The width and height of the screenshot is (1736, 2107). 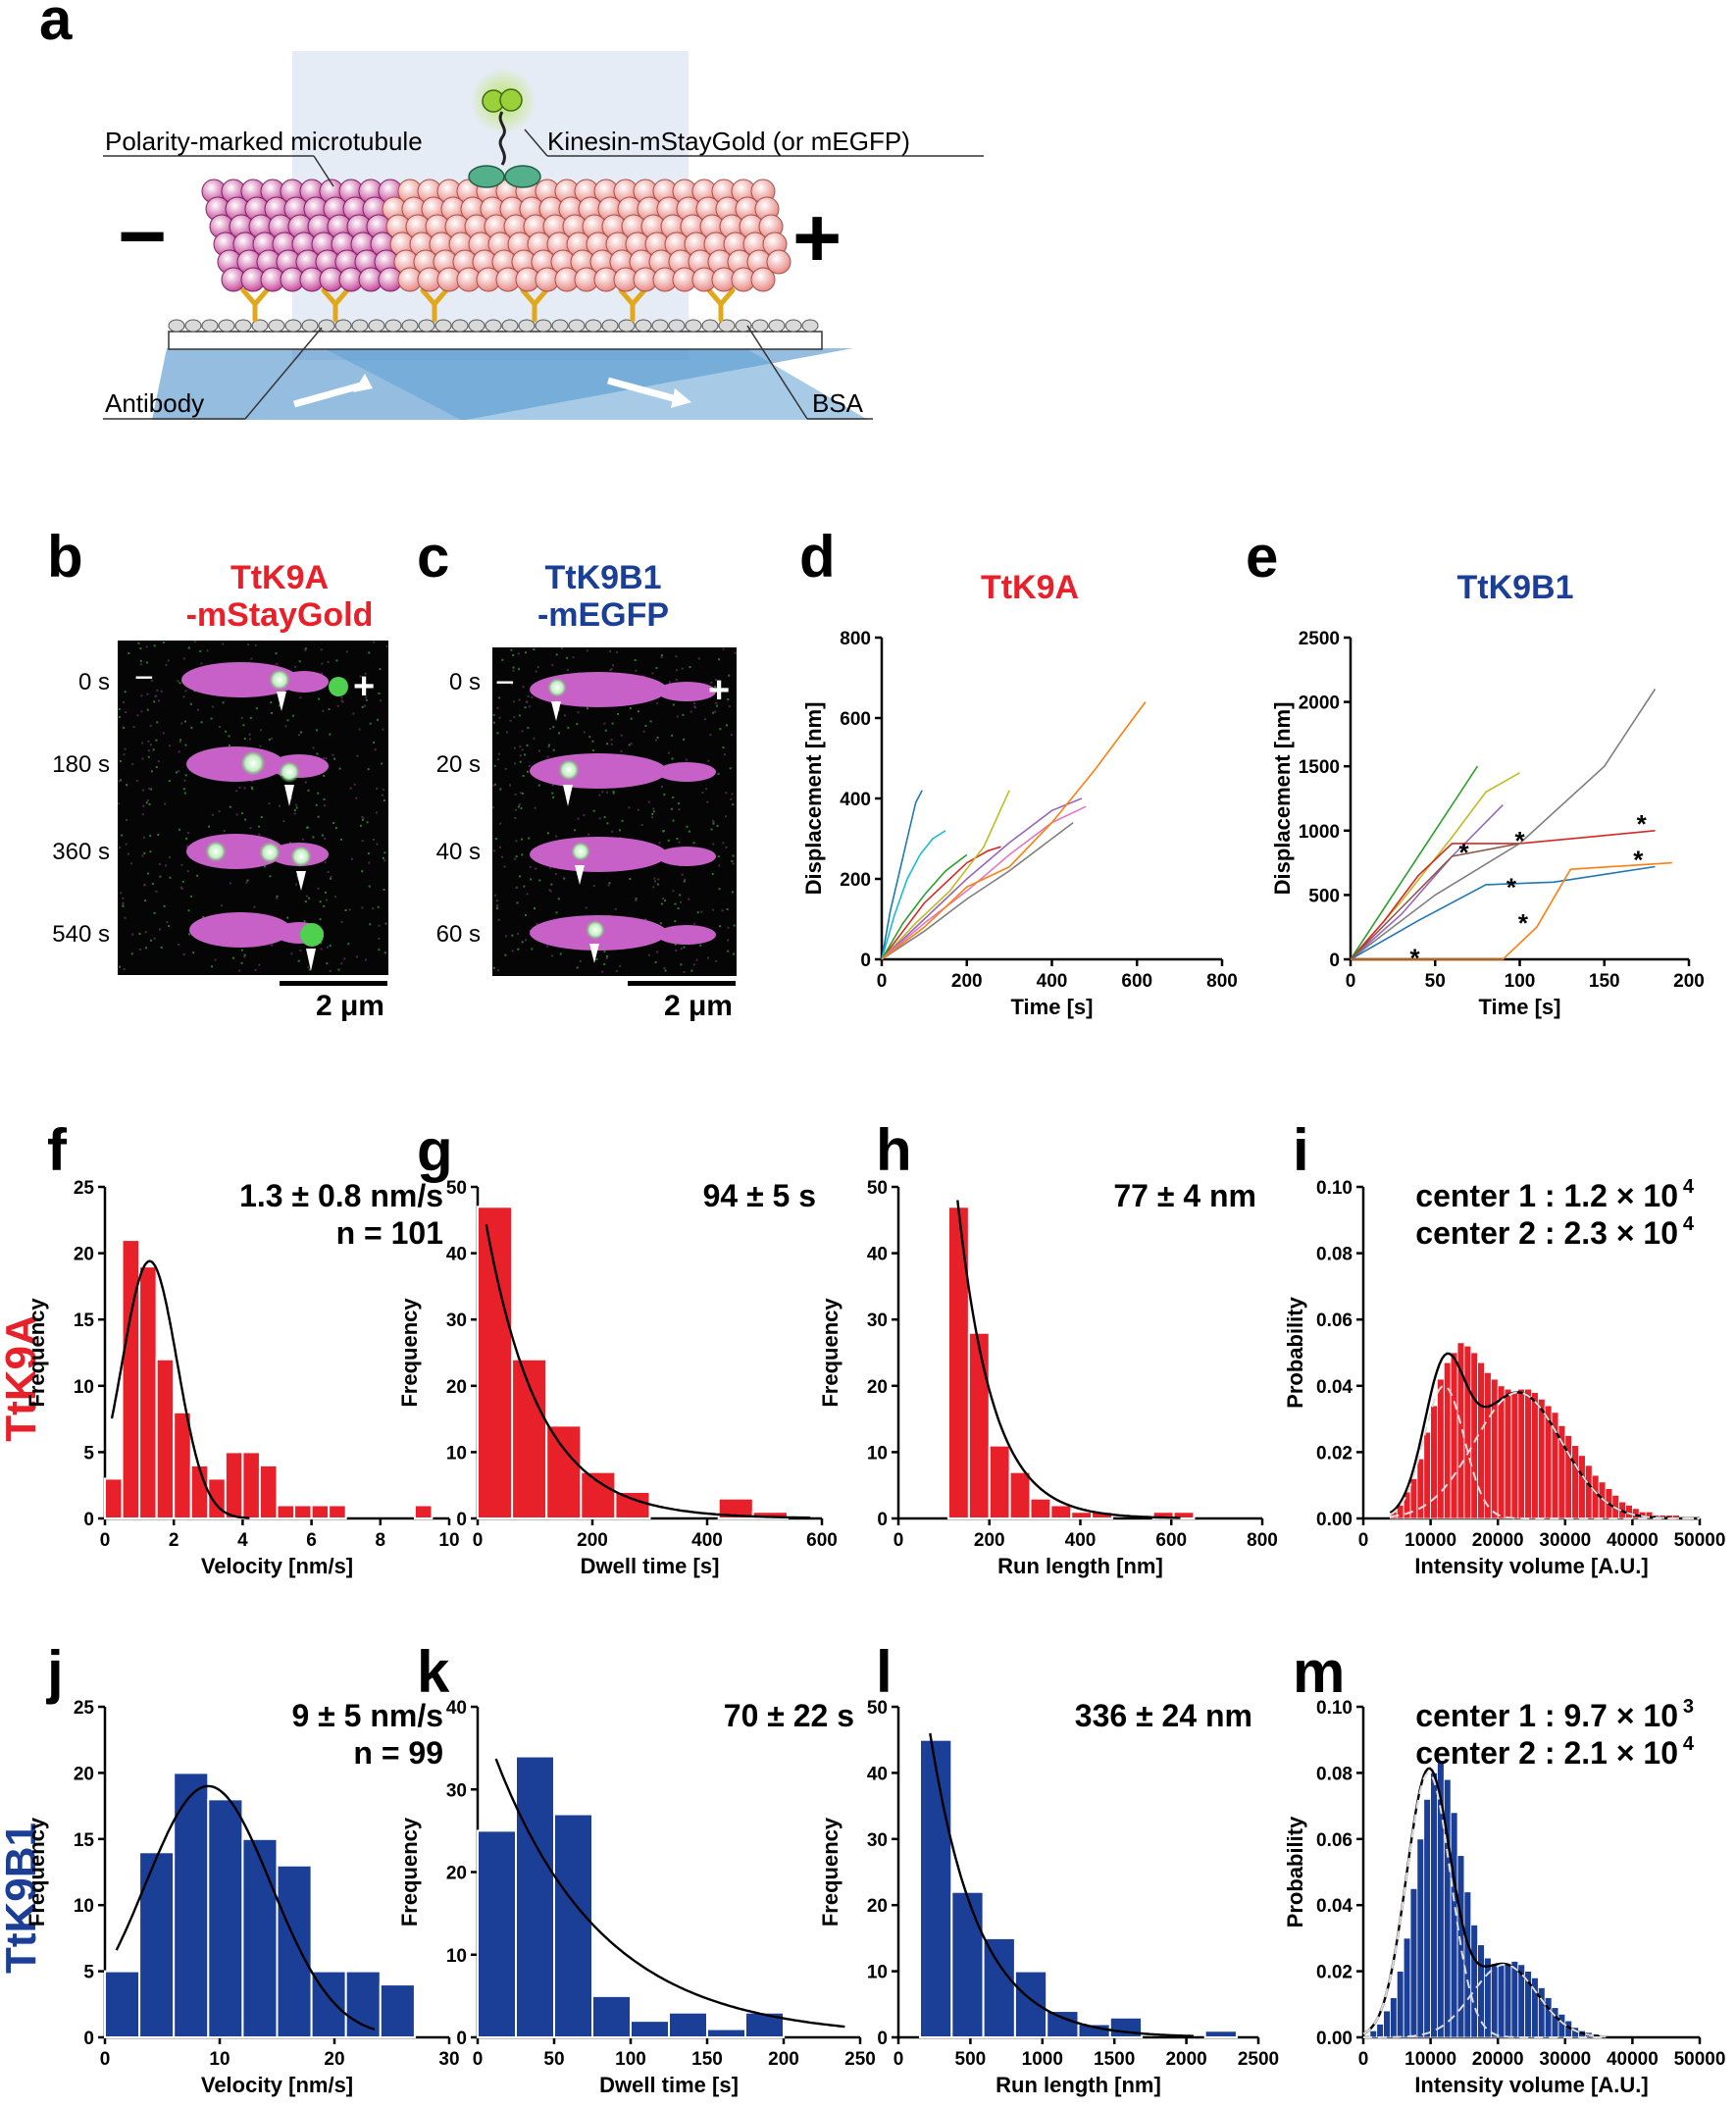 I want to click on x-axis-label: Time [s], so click(x=1052, y=1007).